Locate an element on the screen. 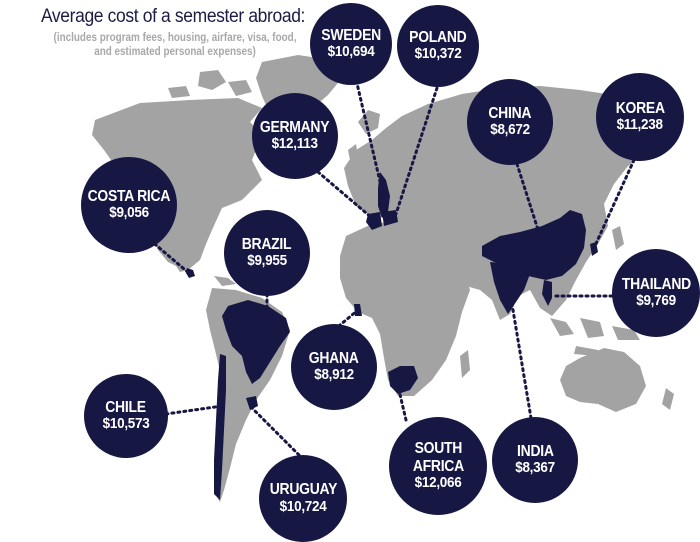 Image resolution: width=700 pixels, height=542 pixels. country-name-line-2: AFRICA is located at coordinates (438, 466).